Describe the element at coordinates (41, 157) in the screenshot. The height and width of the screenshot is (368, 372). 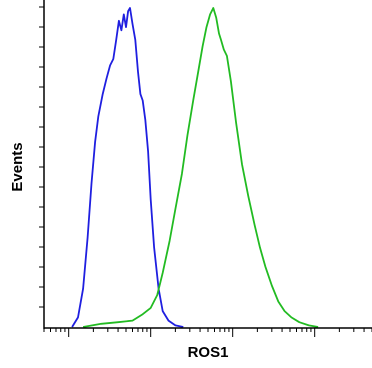
I see `y-axis-ticks` at that location.